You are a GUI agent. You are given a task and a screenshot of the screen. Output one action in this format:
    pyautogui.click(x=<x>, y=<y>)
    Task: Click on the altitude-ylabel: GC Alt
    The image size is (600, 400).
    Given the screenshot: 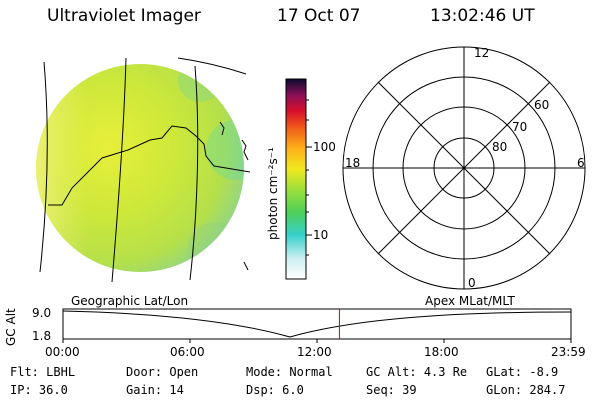 What is the action you would take?
    pyautogui.click(x=11, y=327)
    